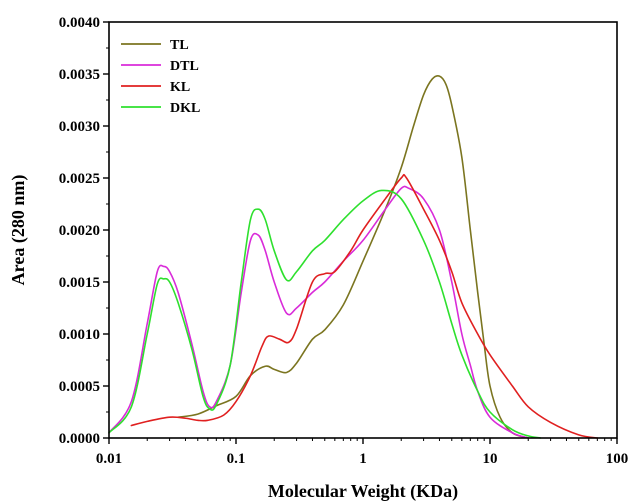  I want to click on y-axis-title: Area (280 nm), so click(18, 230).